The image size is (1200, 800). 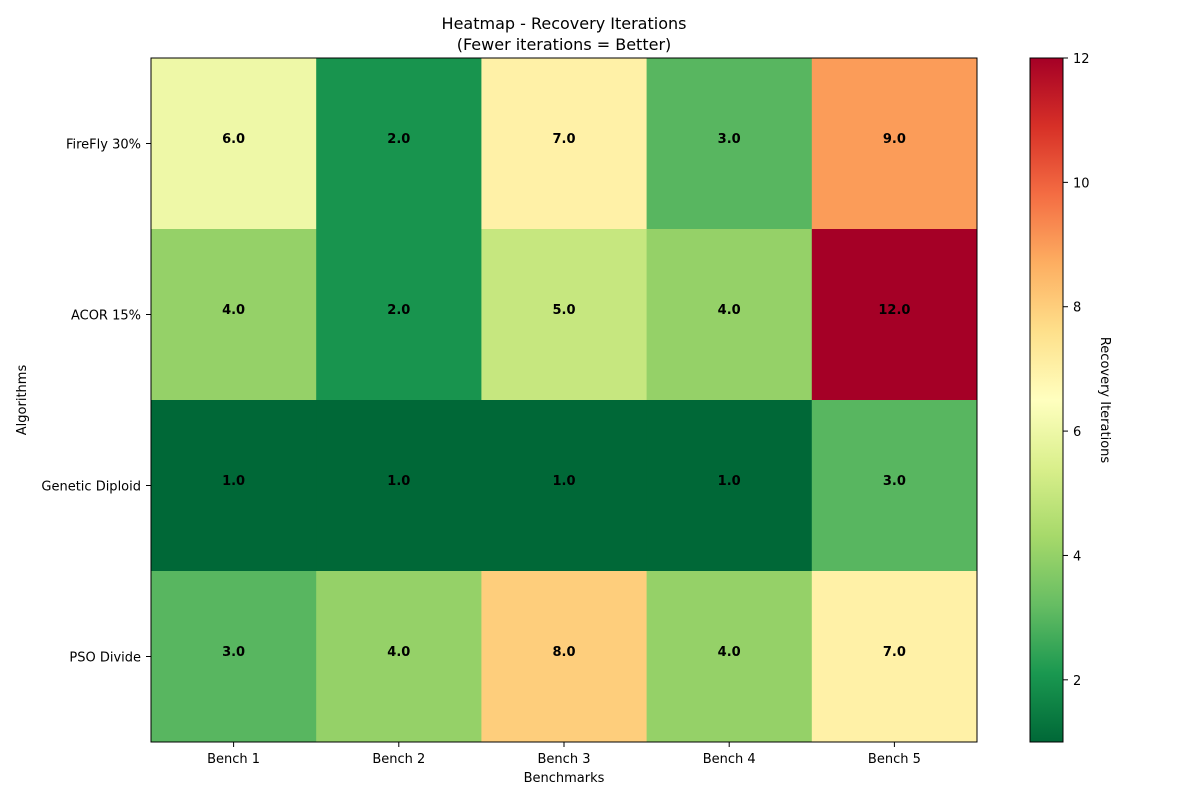 I want to click on colorbar-label: Recovery Iterations, so click(x=1104, y=400).